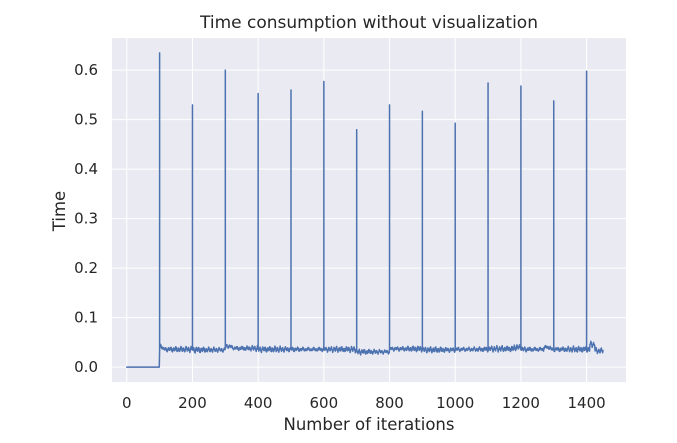  I want to click on x-tick-label: 0, so click(127, 403).